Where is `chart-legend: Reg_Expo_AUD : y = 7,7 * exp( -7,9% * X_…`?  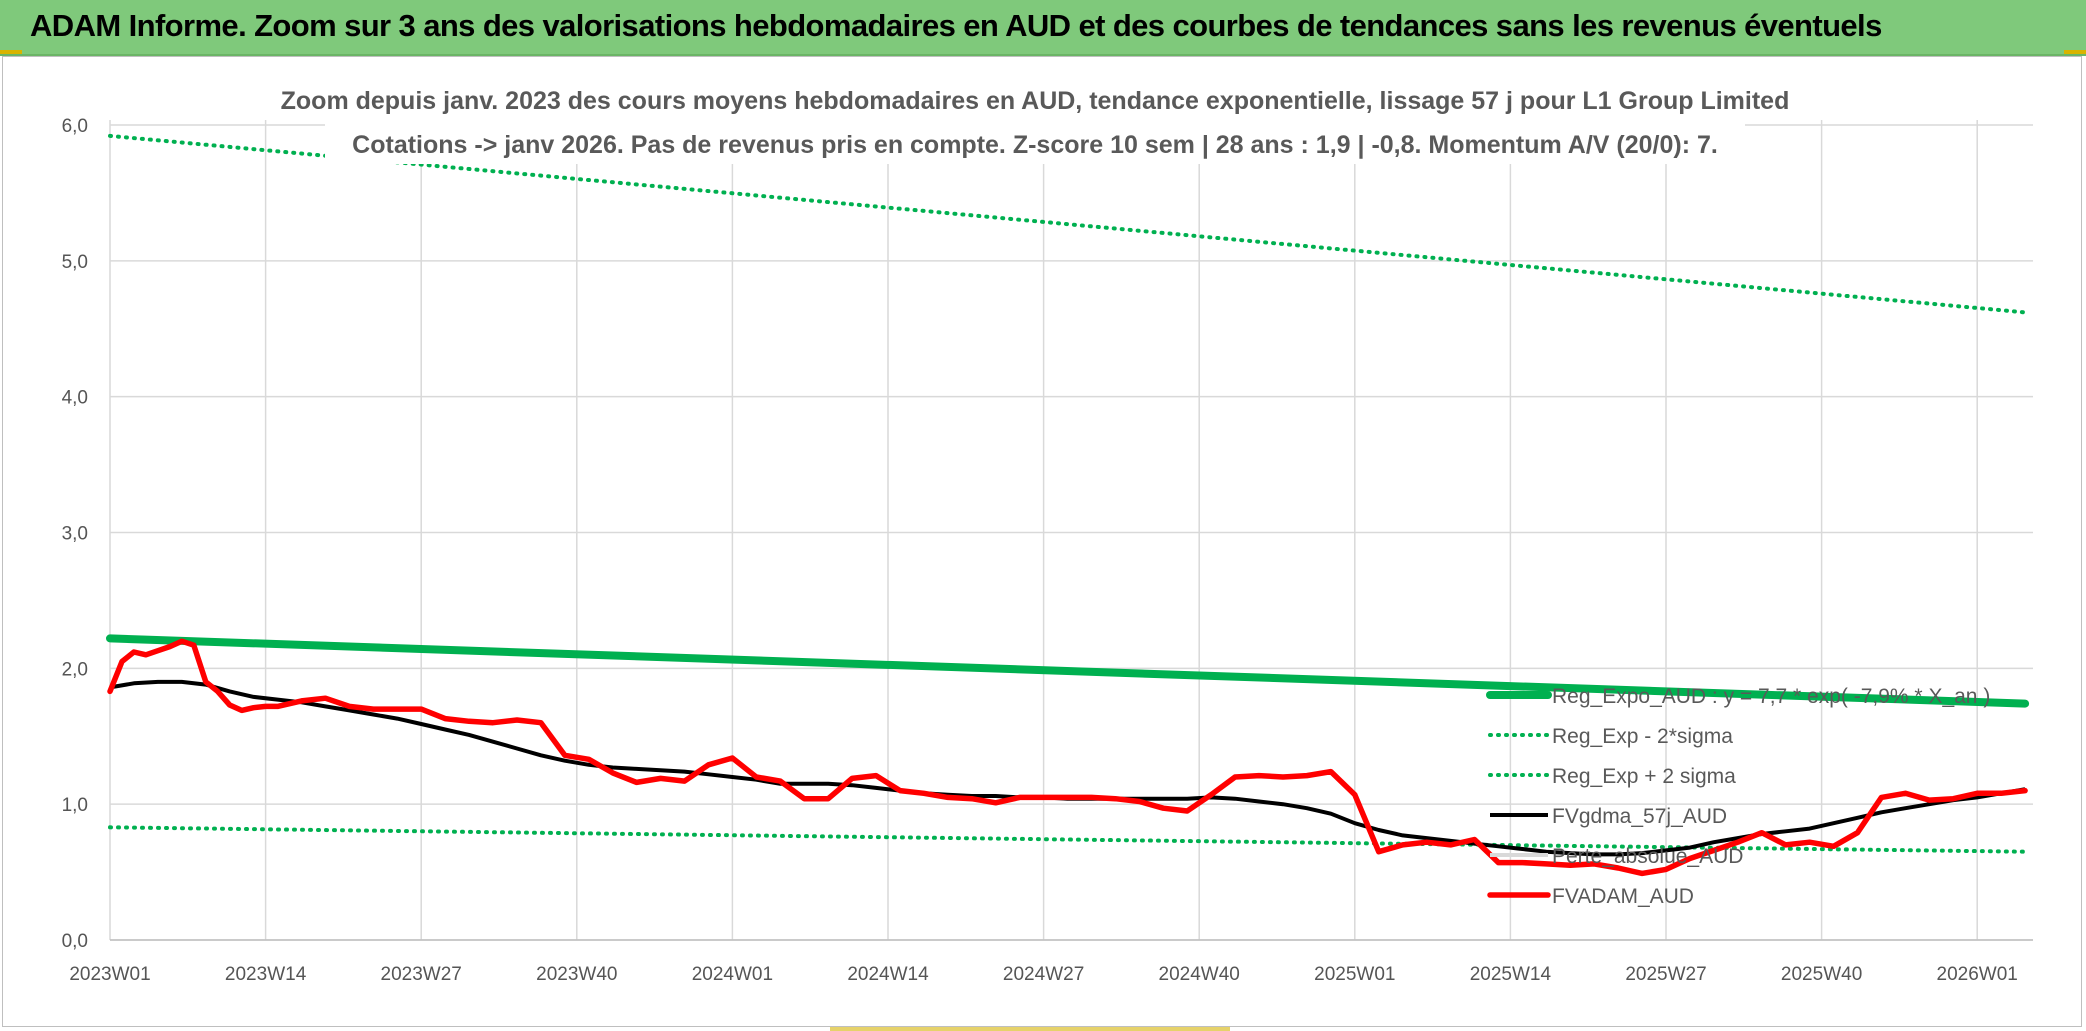 chart-legend: Reg_Expo_AUD : y = 7,7 * exp( -7,9% * X_… is located at coordinates (1738, 796).